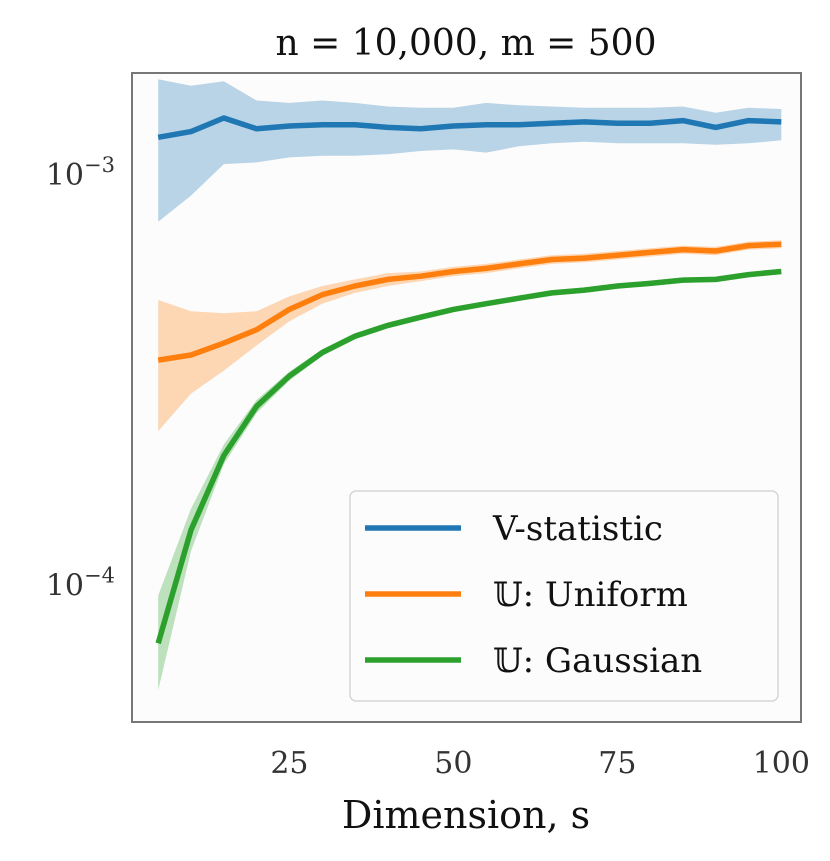  Describe the element at coordinates (470, 150) in the screenshot. I see `v-statistic-band` at that location.